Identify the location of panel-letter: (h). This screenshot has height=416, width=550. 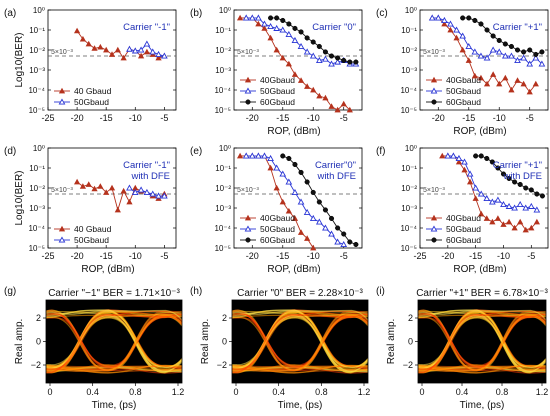
(196, 291).